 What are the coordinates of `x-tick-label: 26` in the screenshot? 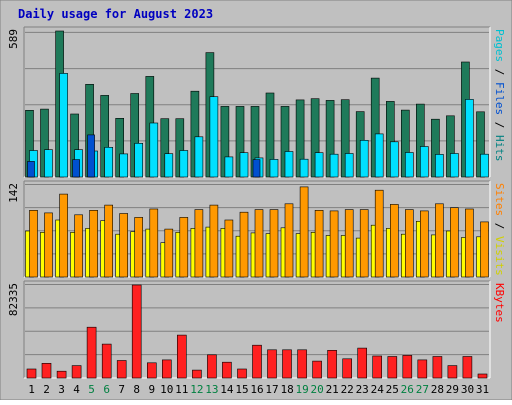 It's located at (407, 389).